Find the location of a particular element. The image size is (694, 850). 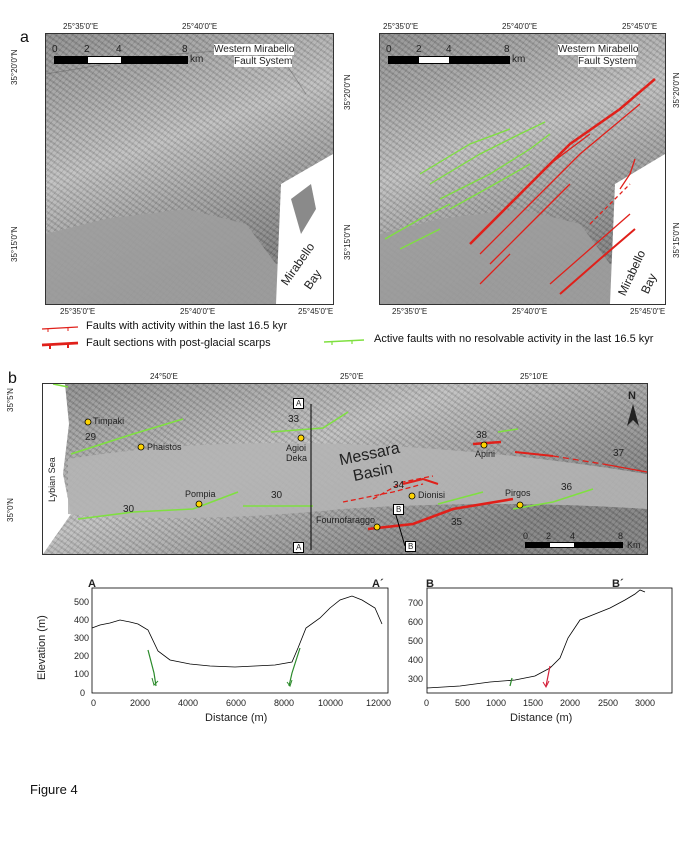

fault-number: 35 is located at coordinates (457, 522).